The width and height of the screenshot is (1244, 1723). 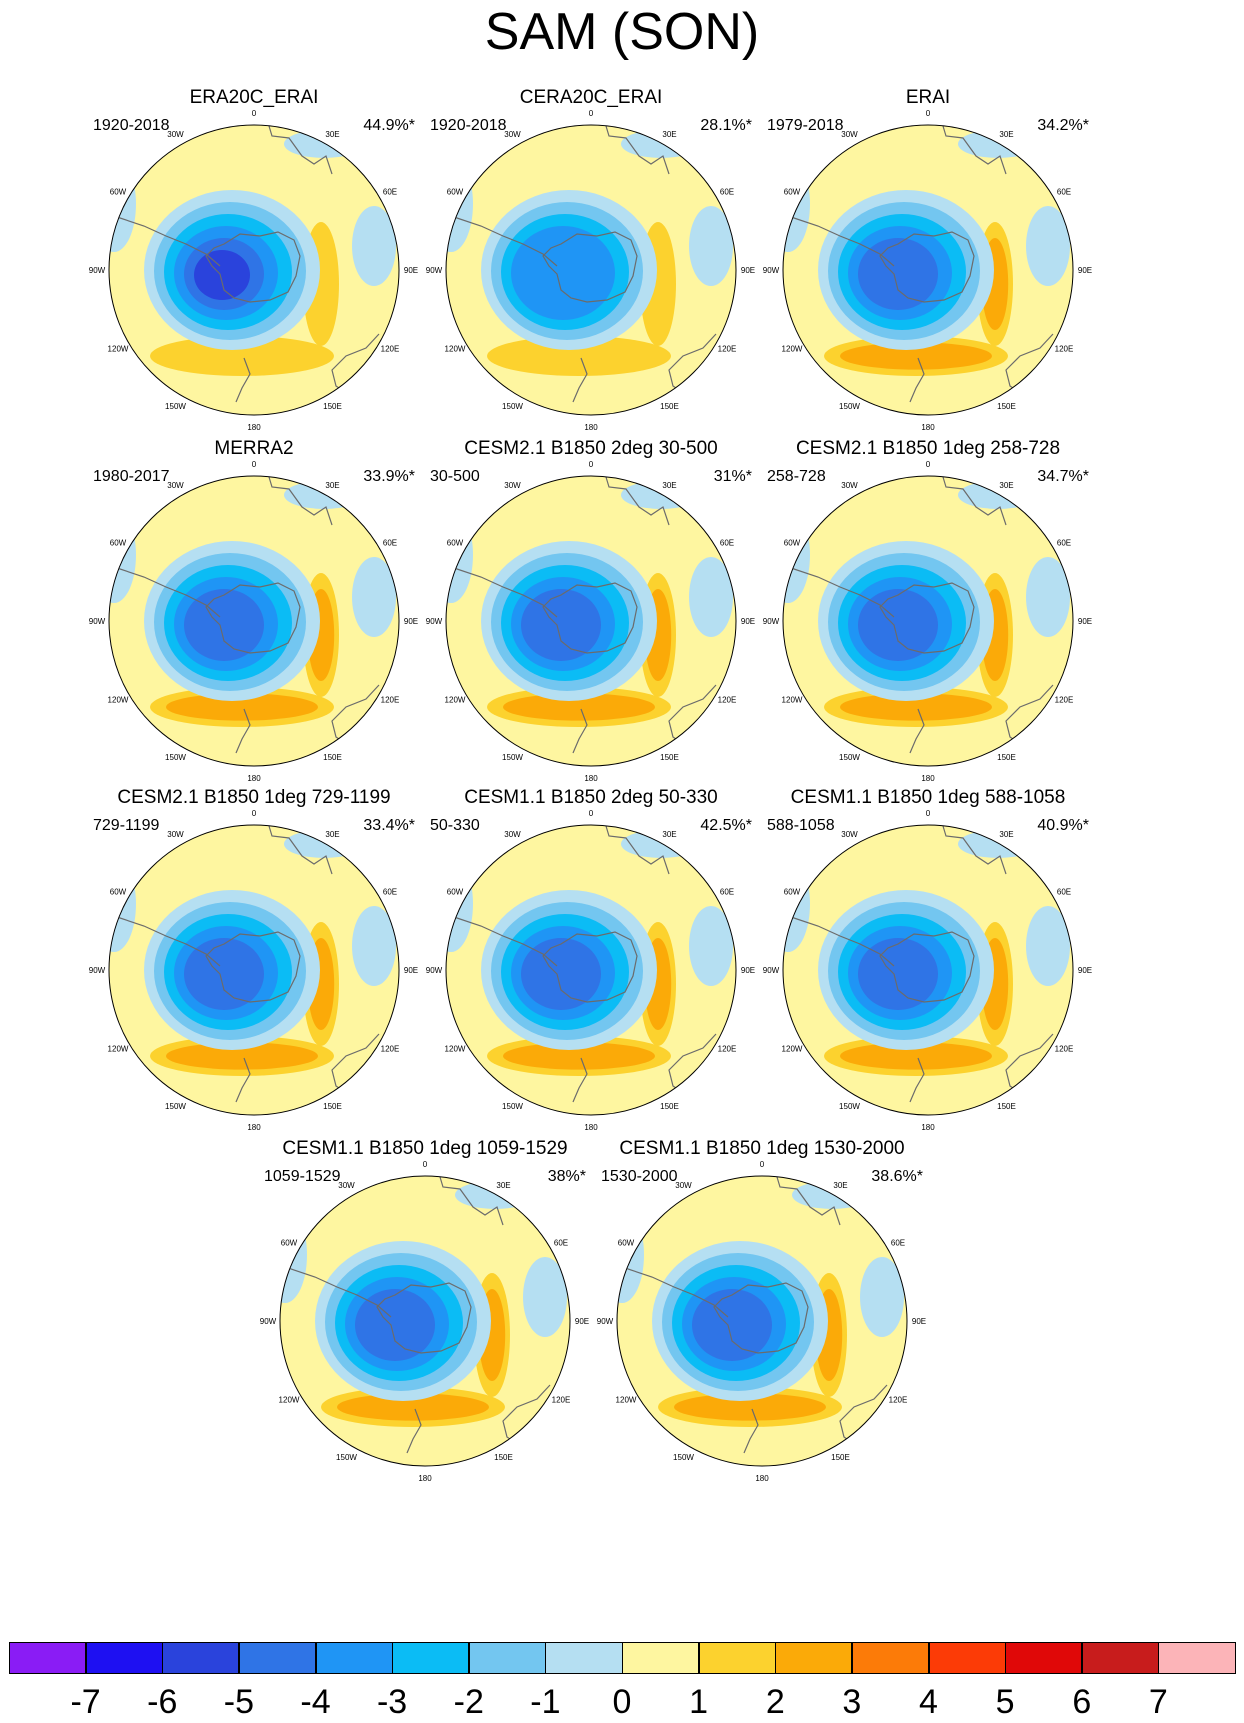 I want to click on colorbar-tick-label: 3, so click(x=852, y=1702).